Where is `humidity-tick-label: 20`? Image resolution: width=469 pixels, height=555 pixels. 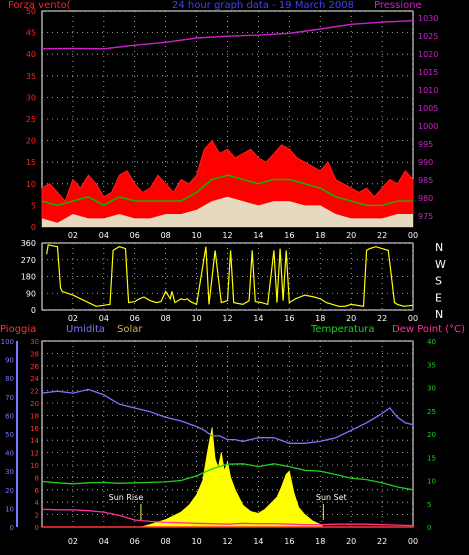
humidity-tick-label: 20 is located at coordinates (9, 491).